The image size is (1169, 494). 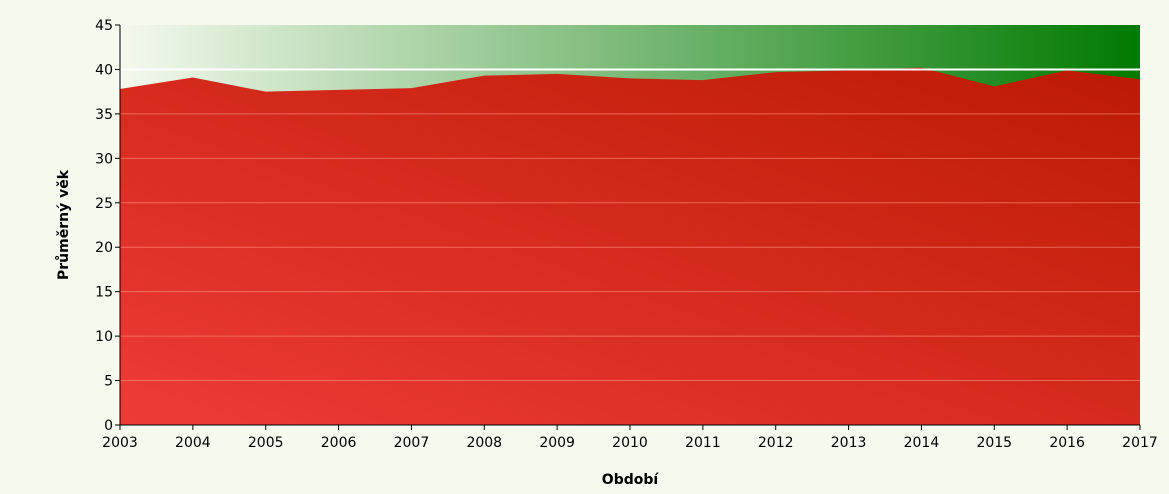 I want to click on y-tick-label-20: 20, so click(x=104, y=248).